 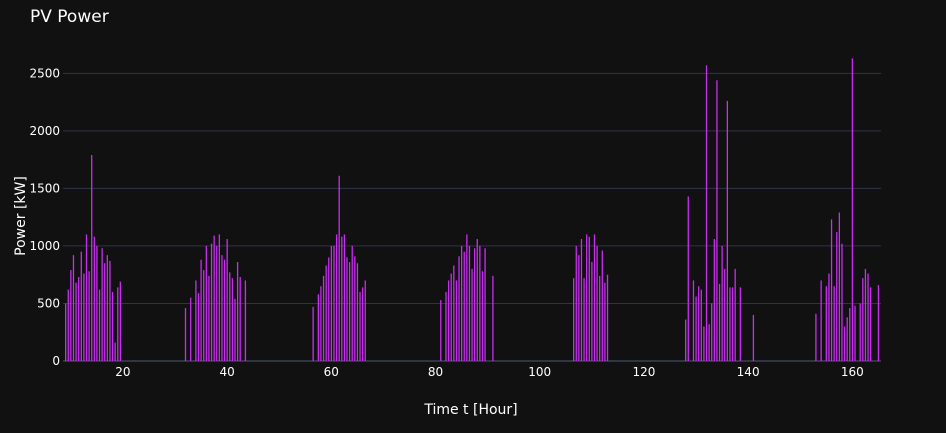 I want to click on y-tick-label: 2000, so click(x=44, y=131).